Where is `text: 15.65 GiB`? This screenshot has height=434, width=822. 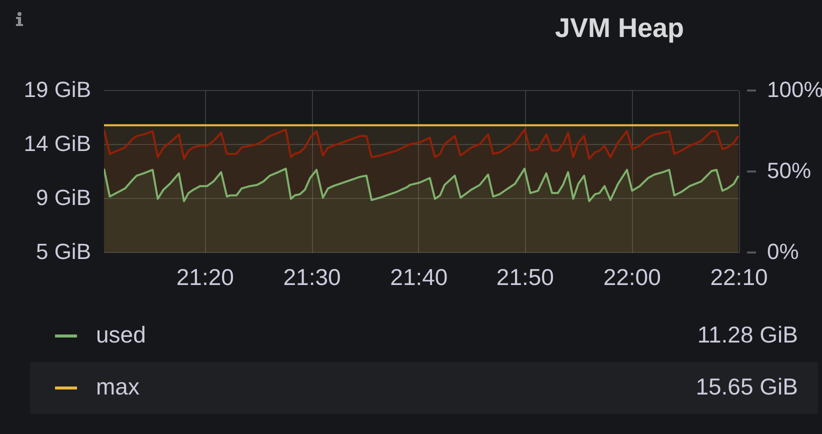 text: 15.65 GiB is located at coordinates (747, 386).